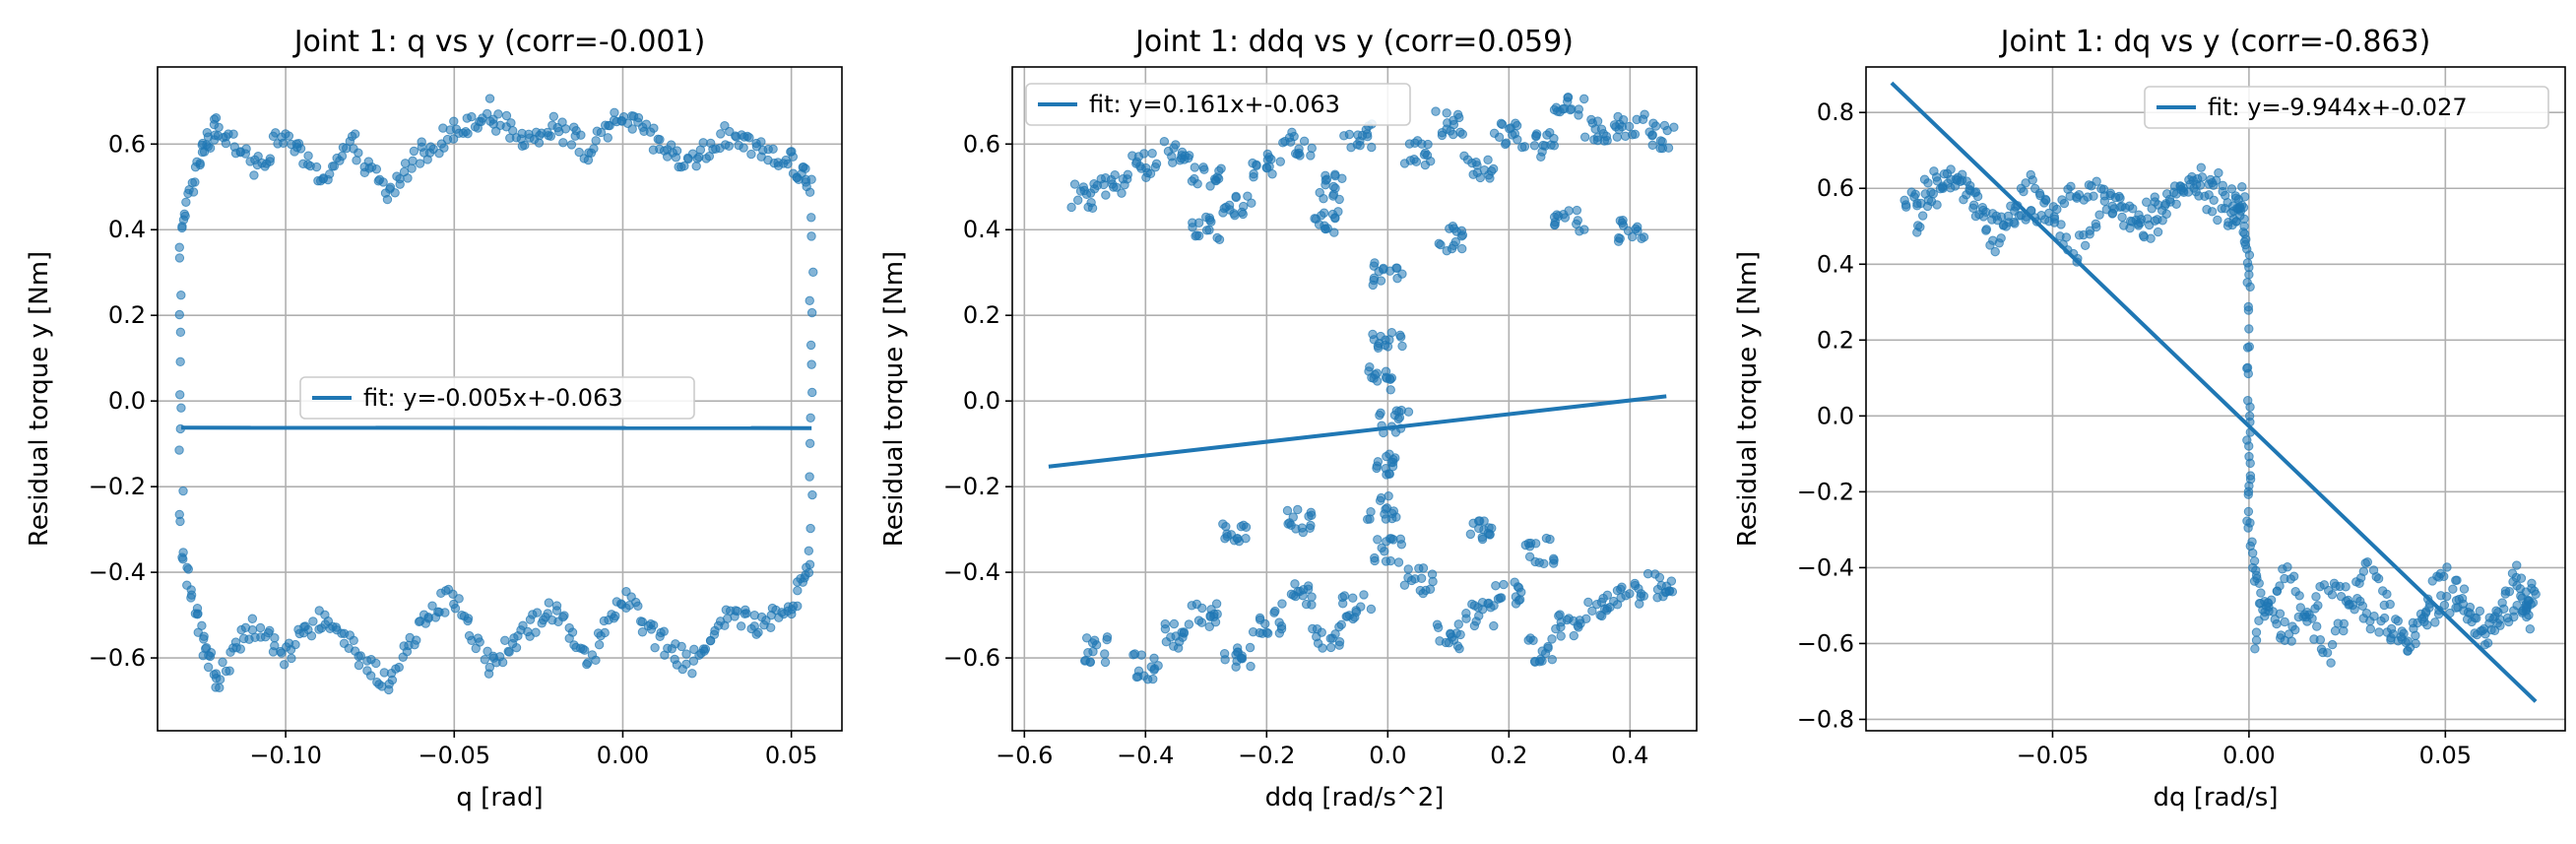  Describe the element at coordinates (499, 42) in the screenshot. I see `chart-title: Joint 1: q vs y (corr=-0.001)` at that location.